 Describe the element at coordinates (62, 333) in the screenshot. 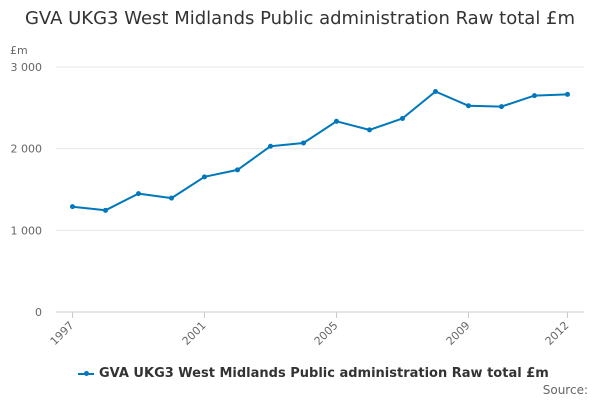

I see `x-tick-label: 1997` at that location.